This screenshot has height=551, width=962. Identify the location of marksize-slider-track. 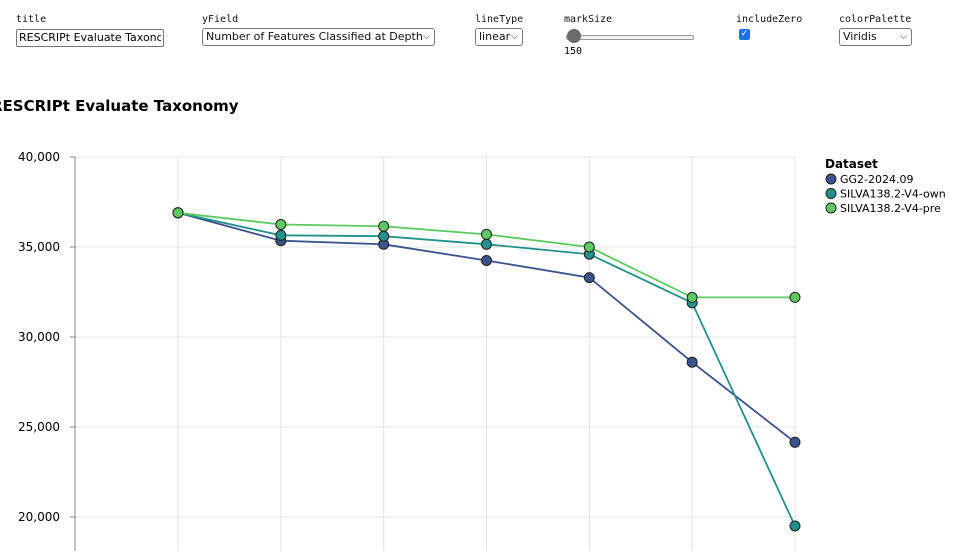
(630, 37).